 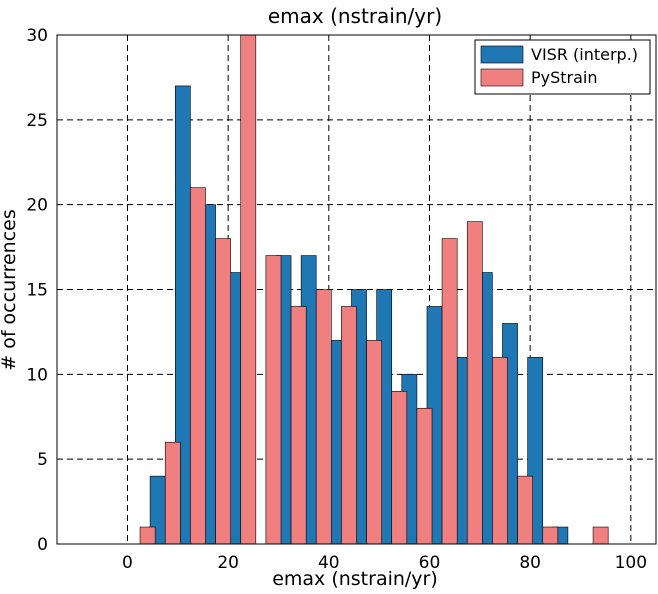 I want to click on y-tick-labels: 0 5 10 15 20 25 30, so click(x=37, y=290).